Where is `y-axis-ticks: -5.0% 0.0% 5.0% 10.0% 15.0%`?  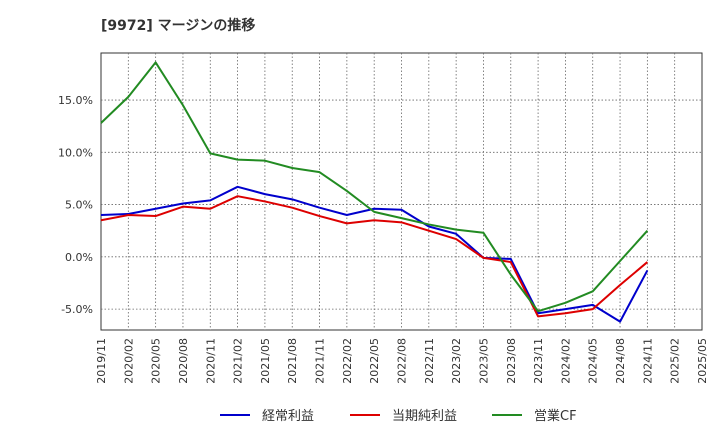
y-axis-ticks: -5.0% 0.0% 5.0% 10.0% 15.0% is located at coordinates (75, 205).